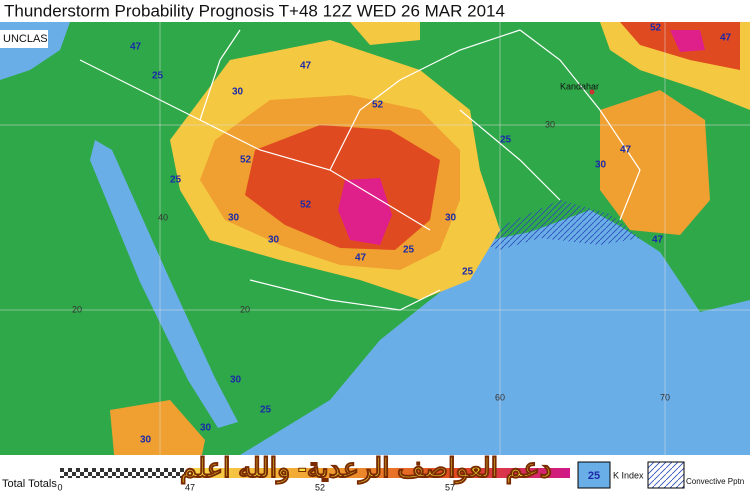 Image resolution: width=750 pixels, height=493 pixels. I want to click on kindex-value: 25, so click(594, 476).